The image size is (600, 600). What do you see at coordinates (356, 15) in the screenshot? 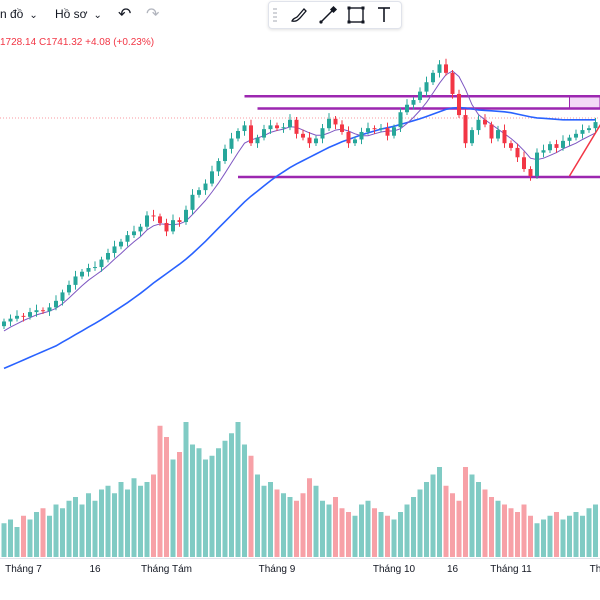
I see `rectangle-icon` at bounding box center [356, 15].